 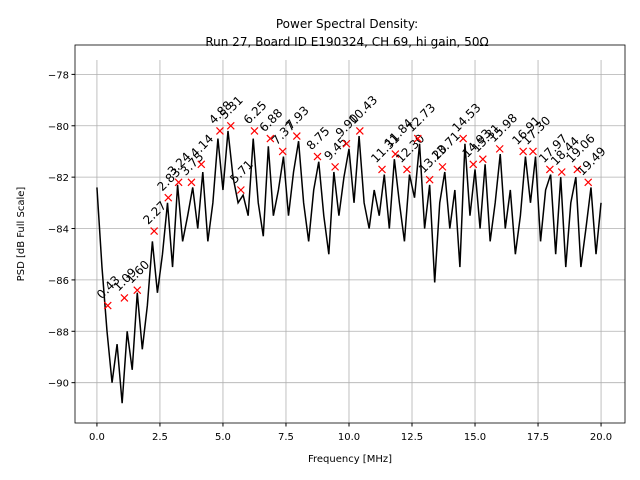 What do you see at coordinates (58, 127) in the screenshot?
I see `y-tick-label: −80` at bounding box center [58, 127].